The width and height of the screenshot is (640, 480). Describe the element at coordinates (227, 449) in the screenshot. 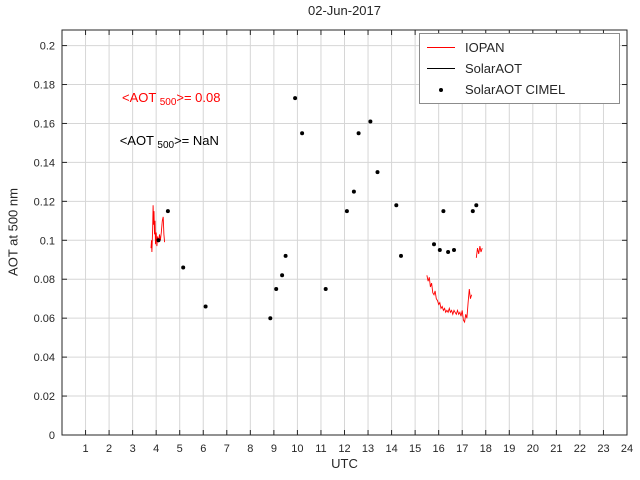

I see `x-tick-label: 7` at that location.